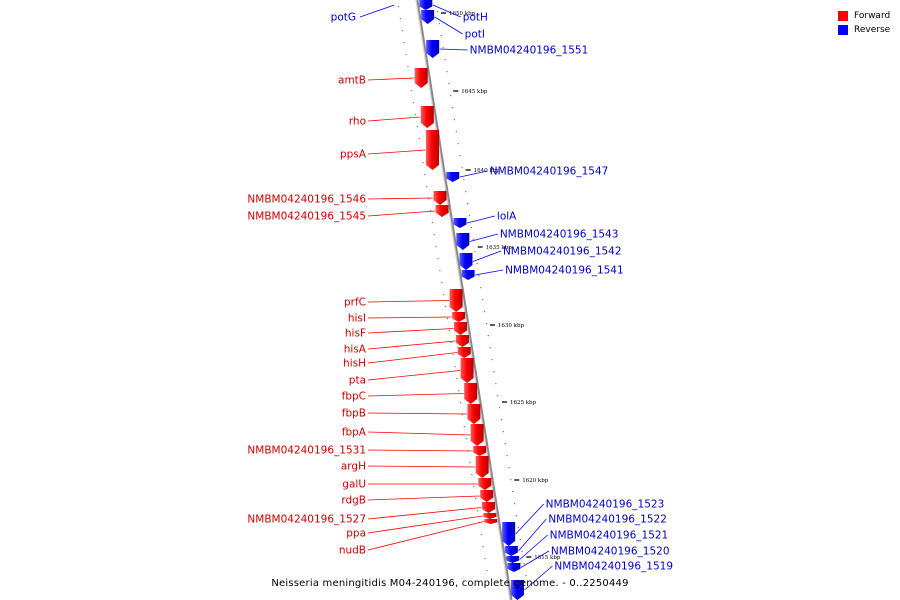  I want to click on scale-tick-label: 1650 kbp, so click(462, 14).